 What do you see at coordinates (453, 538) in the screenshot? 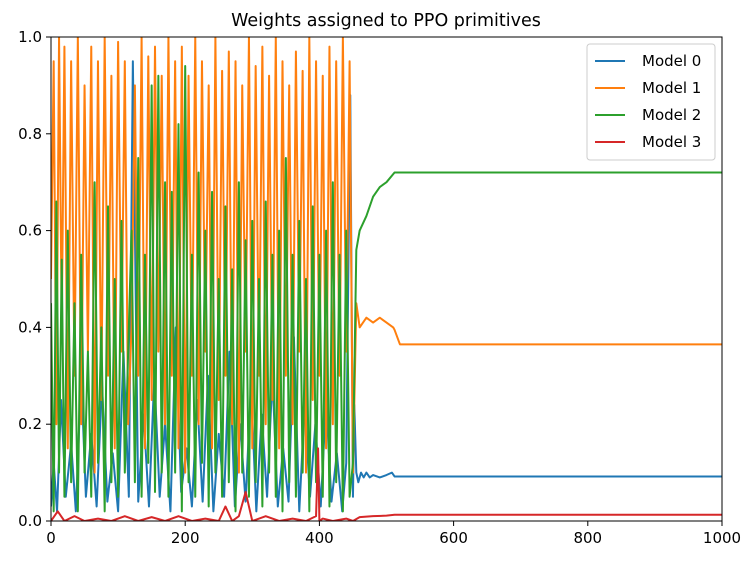
I see `x-tick-label: 600` at bounding box center [453, 538].